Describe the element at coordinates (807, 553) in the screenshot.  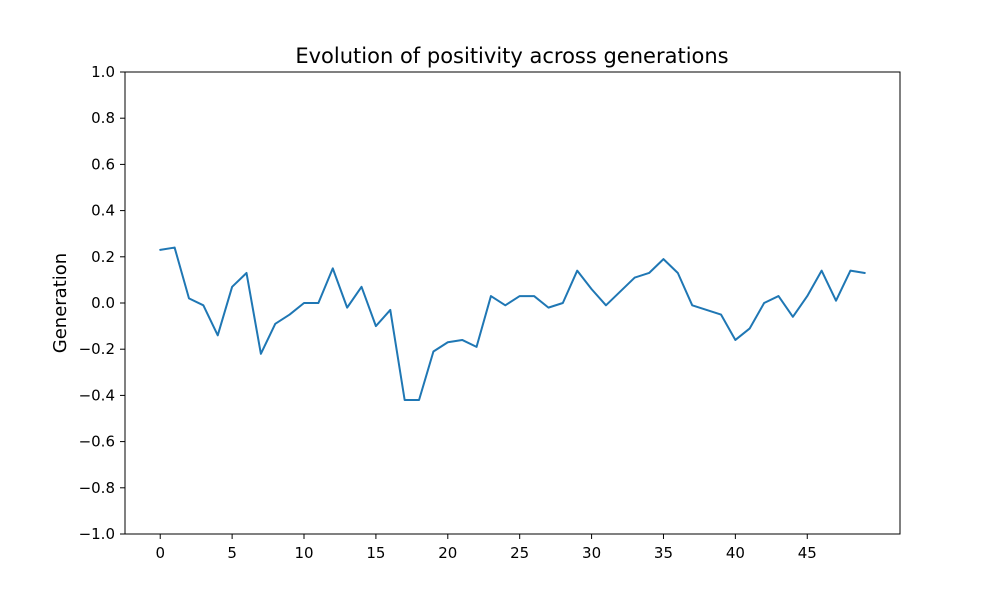
I see `x-tick-label: 45` at that location.